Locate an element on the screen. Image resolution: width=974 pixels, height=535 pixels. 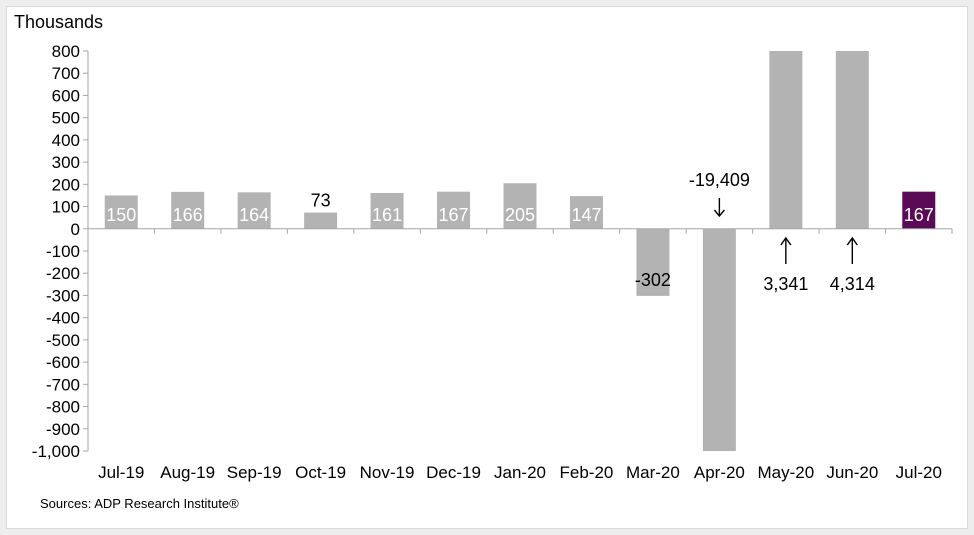
y-tick-label: -400 is located at coordinates (63, 318).